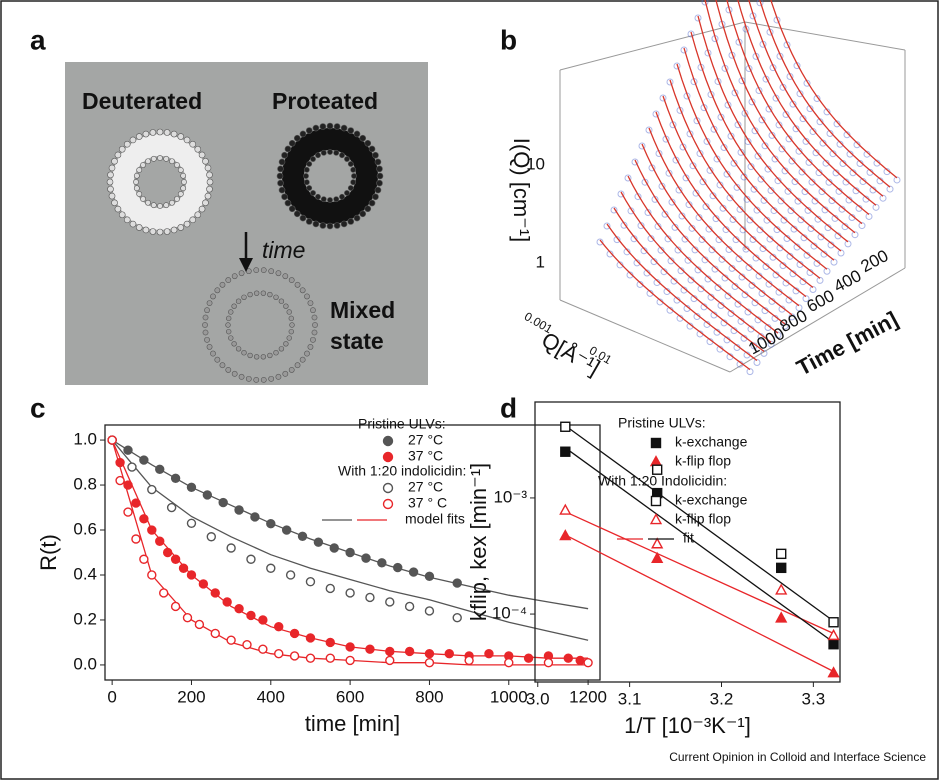  I want to click on b-time-label: Time [min], so click(847, 343).